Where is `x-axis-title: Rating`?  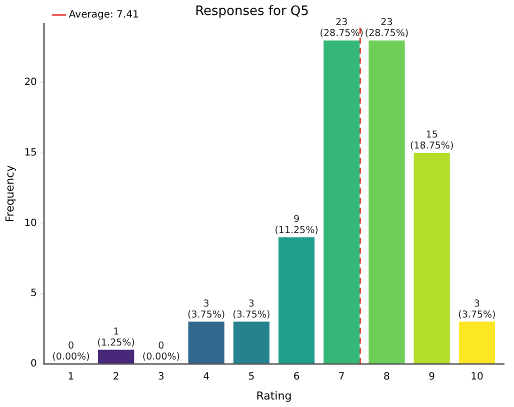
x-axis-title: Rating is located at coordinates (274, 395).